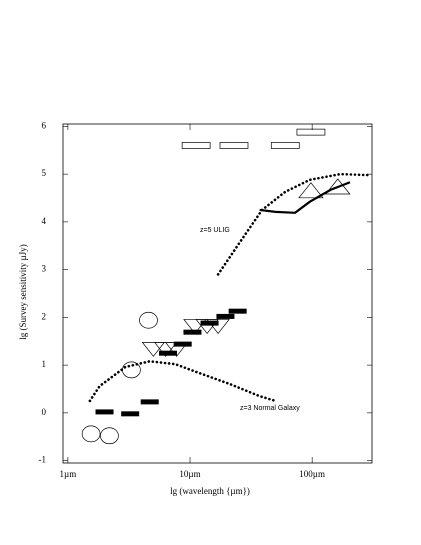  Describe the element at coordinates (44, 173) in the screenshot. I see `y-tick-label: 5` at that location.